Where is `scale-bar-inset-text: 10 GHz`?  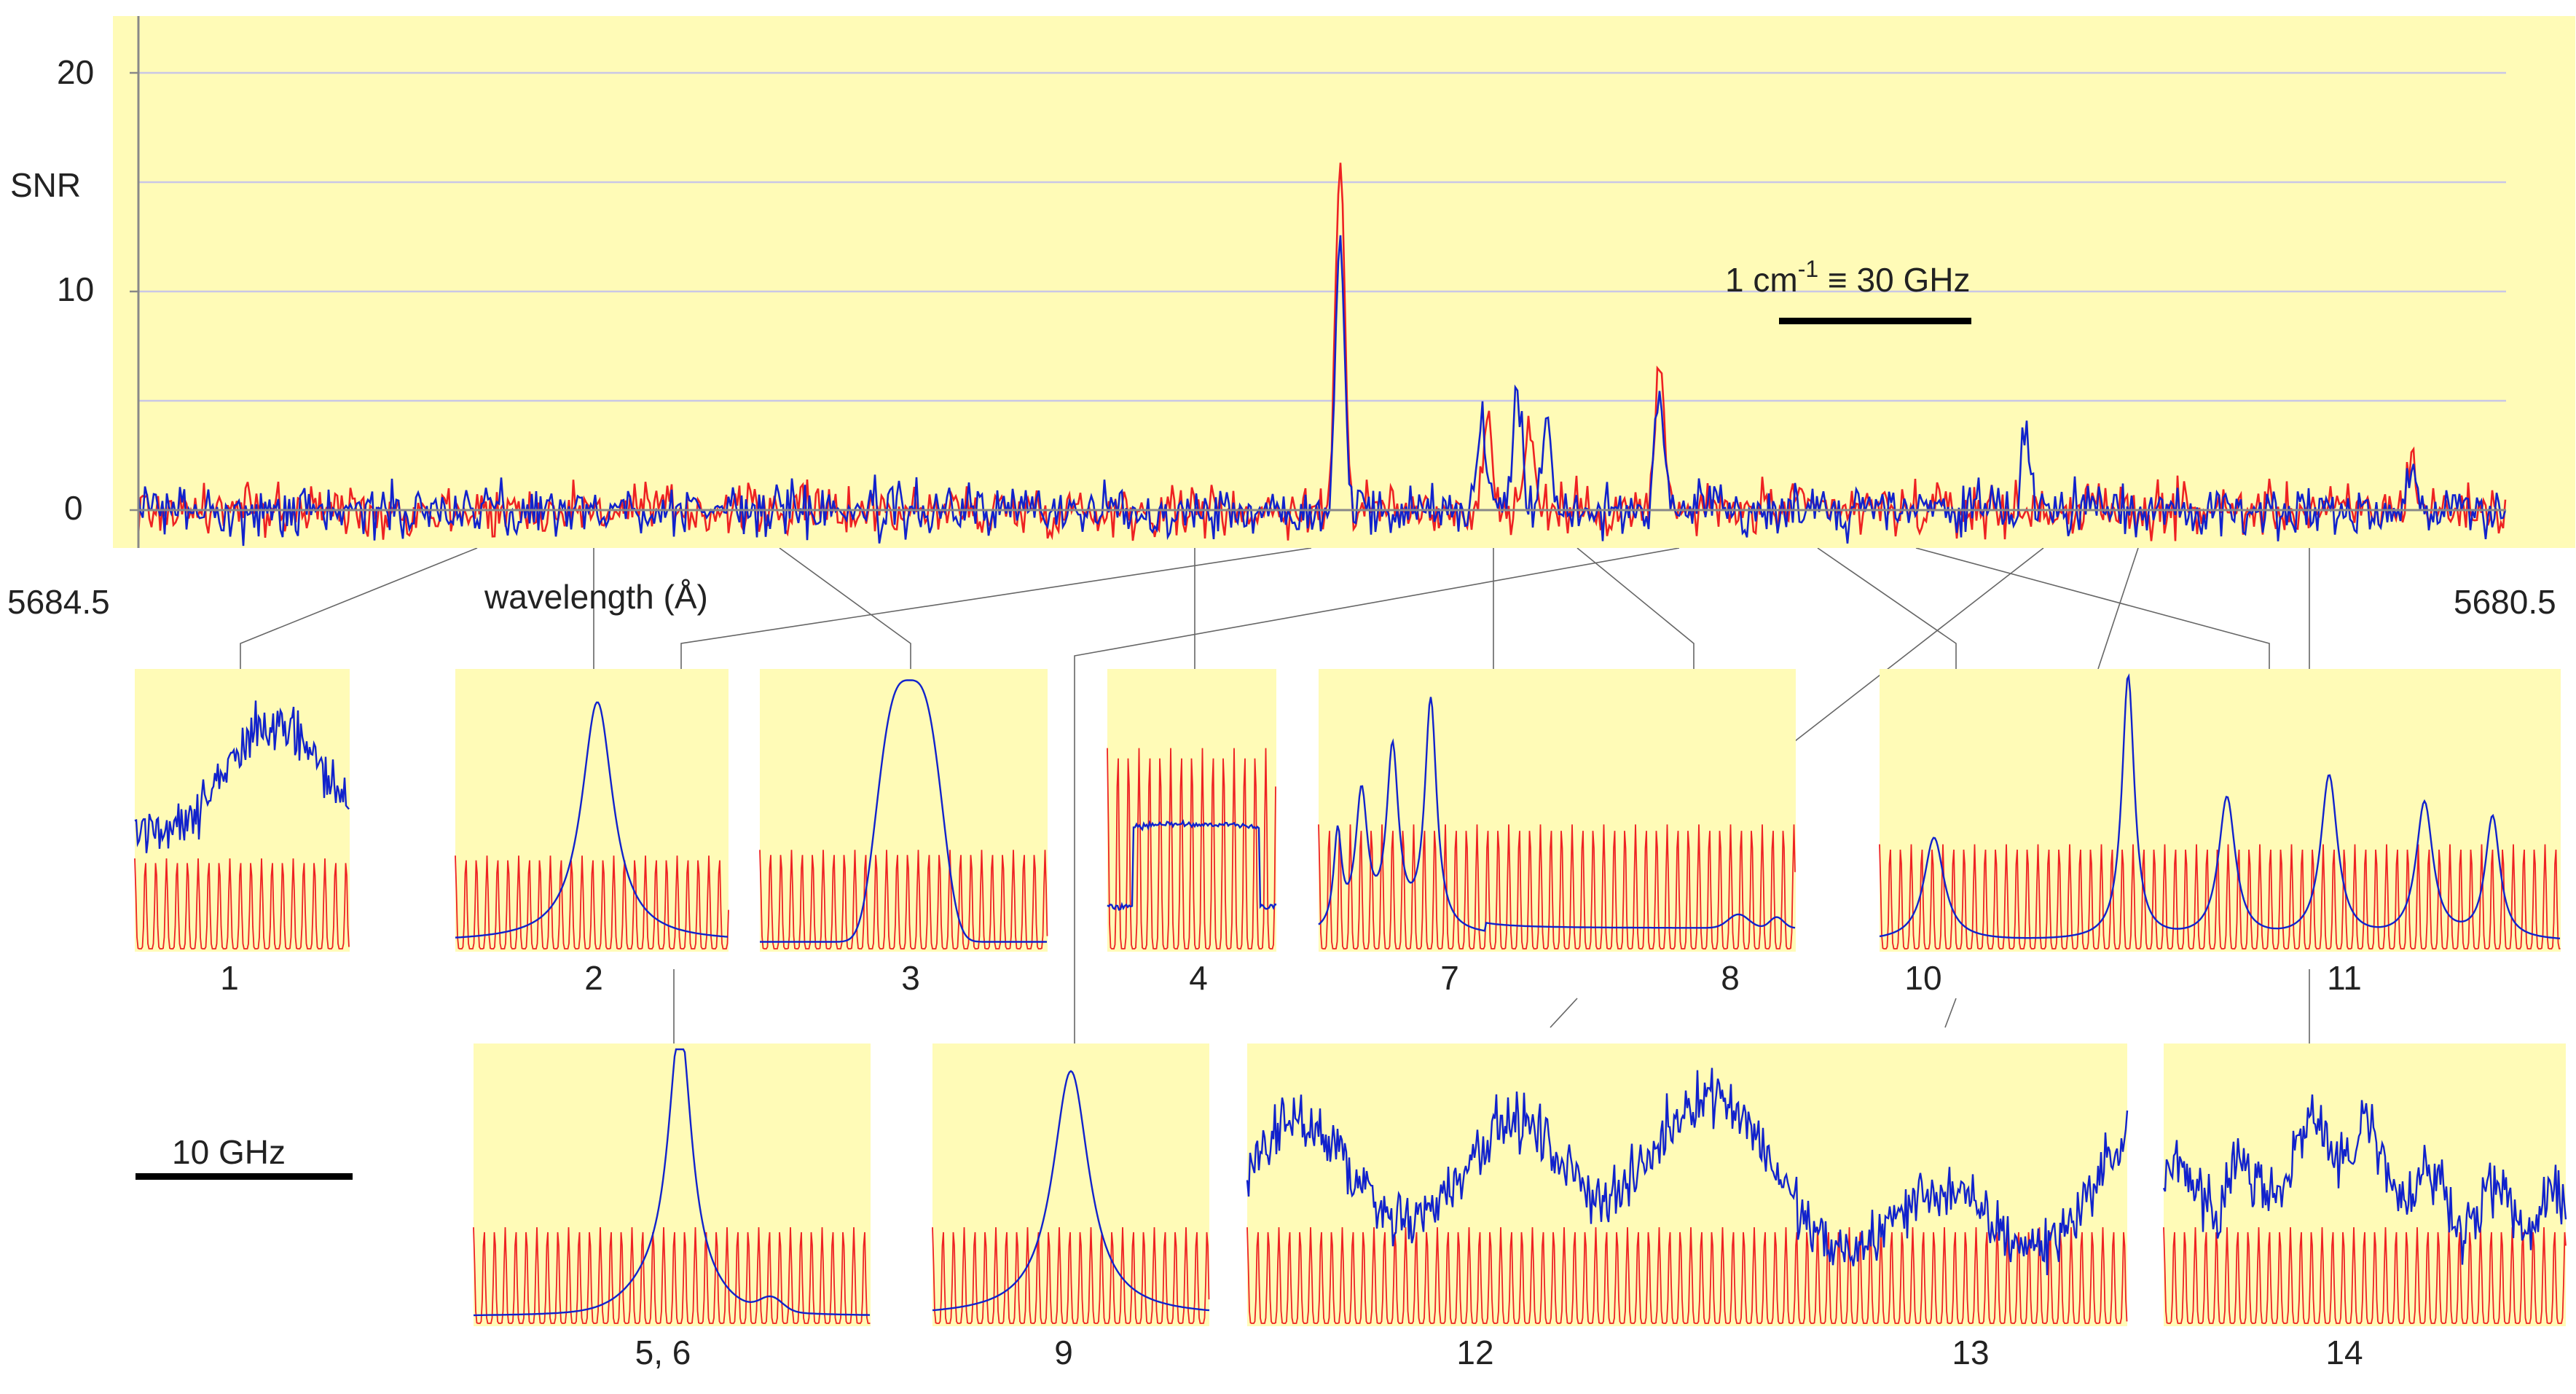
scale-bar-inset-text: 10 GHz is located at coordinates (229, 1152).